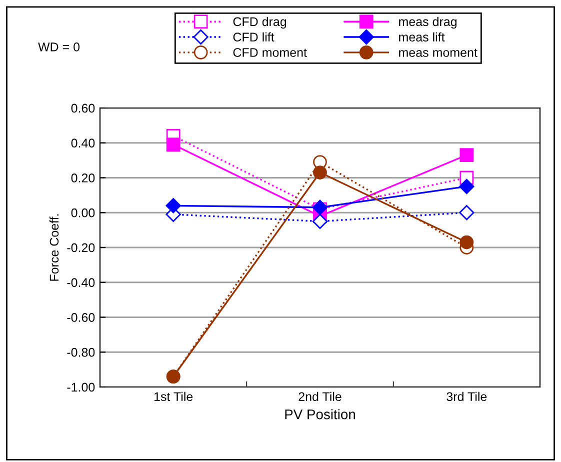 The image size is (561, 462). Describe the element at coordinates (59, 47) in the screenshot. I see `text: WD = 0` at that location.